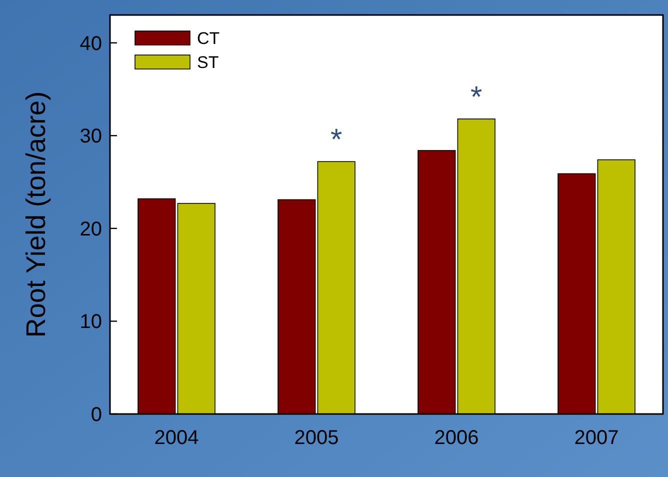  I want to click on x-tick-label: 2004, so click(176, 438).